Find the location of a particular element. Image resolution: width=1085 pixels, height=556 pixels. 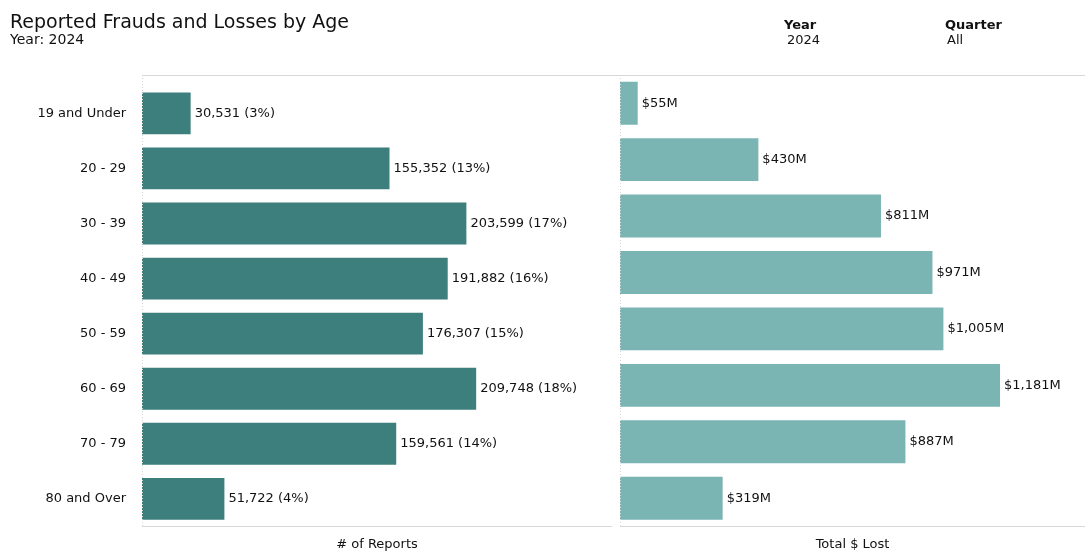

y-tick-label: 30 - 39 is located at coordinates (102, 222).